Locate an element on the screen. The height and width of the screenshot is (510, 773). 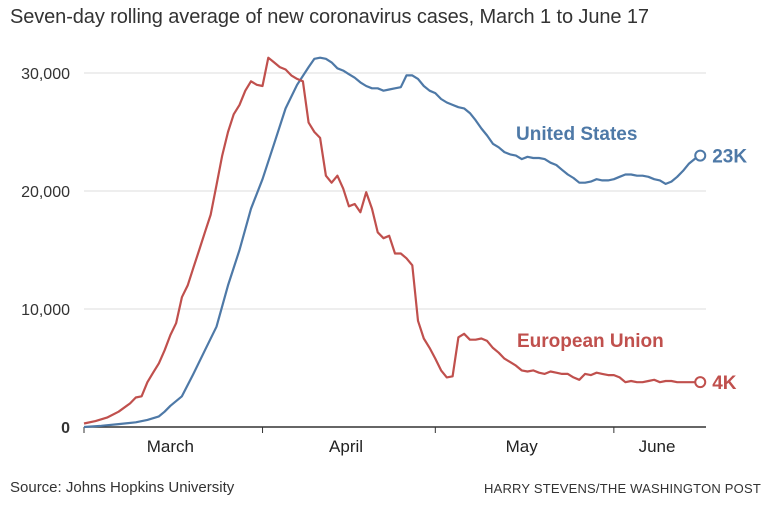
x-tick-label: June is located at coordinates (657, 446).